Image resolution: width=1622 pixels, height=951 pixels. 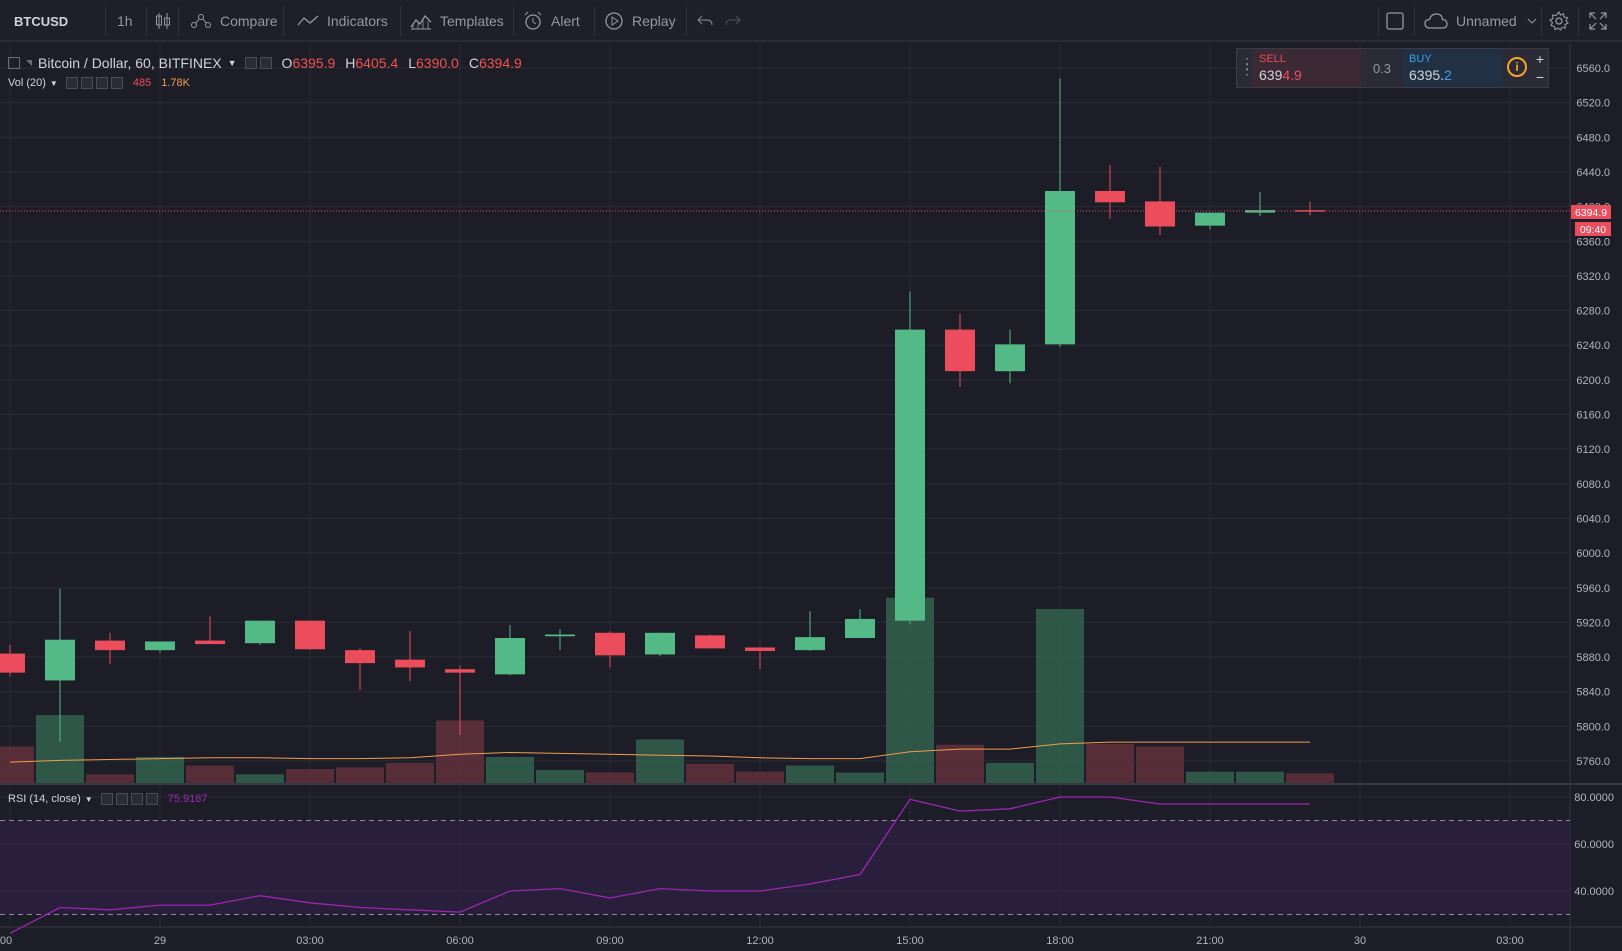 I want to click on price-tick-label: 5960.0, so click(x=1593, y=589).